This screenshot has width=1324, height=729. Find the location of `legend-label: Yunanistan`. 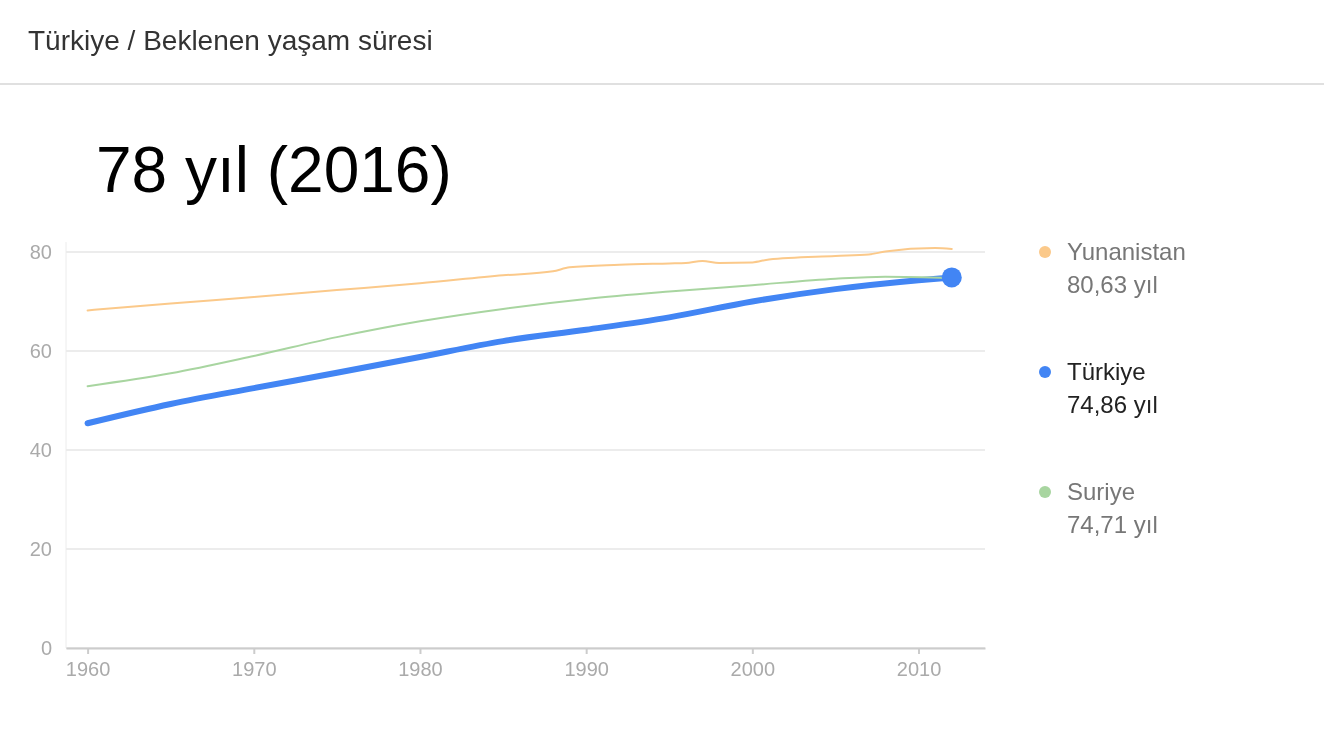

legend-label: Yunanistan is located at coordinates (1126, 251).